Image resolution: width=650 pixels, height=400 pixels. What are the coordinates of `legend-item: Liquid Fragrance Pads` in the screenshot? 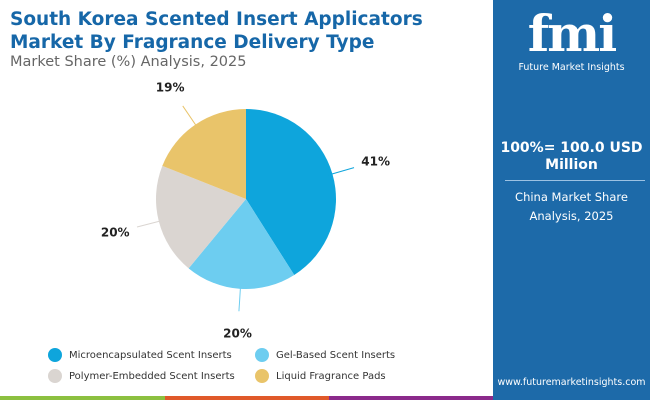 It's located at (320, 376).